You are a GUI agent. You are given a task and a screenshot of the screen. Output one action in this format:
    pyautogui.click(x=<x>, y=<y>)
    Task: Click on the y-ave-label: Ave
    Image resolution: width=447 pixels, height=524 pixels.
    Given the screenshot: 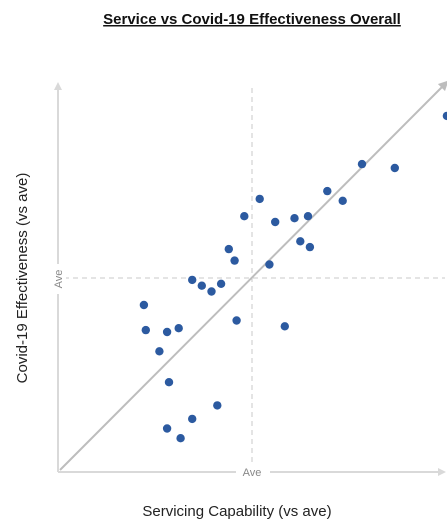 What is the action you would take?
    pyautogui.click(x=59, y=279)
    